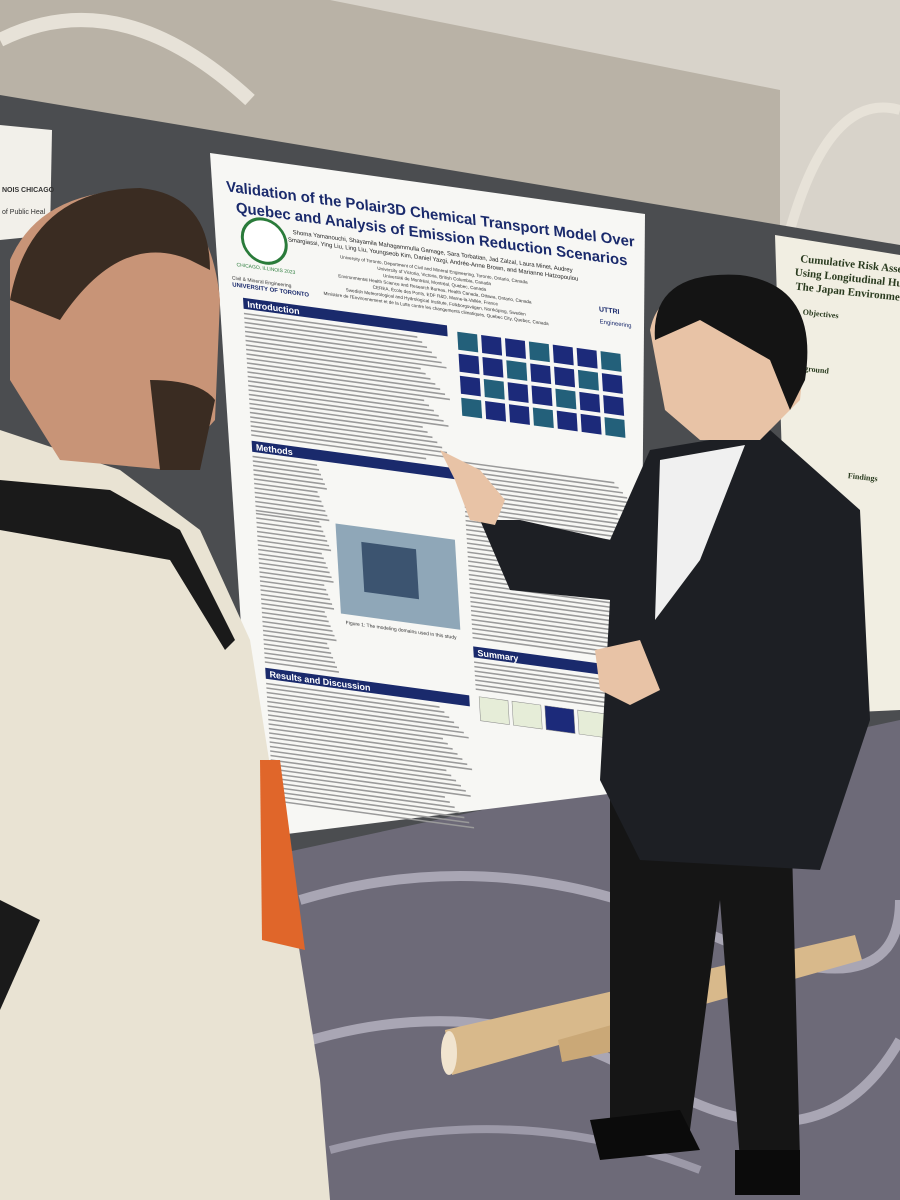 The image size is (900, 1200). What do you see at coordinates (20, 955) in the screenshot?
I see `backpack-strap` at bounding box center [20, 955].